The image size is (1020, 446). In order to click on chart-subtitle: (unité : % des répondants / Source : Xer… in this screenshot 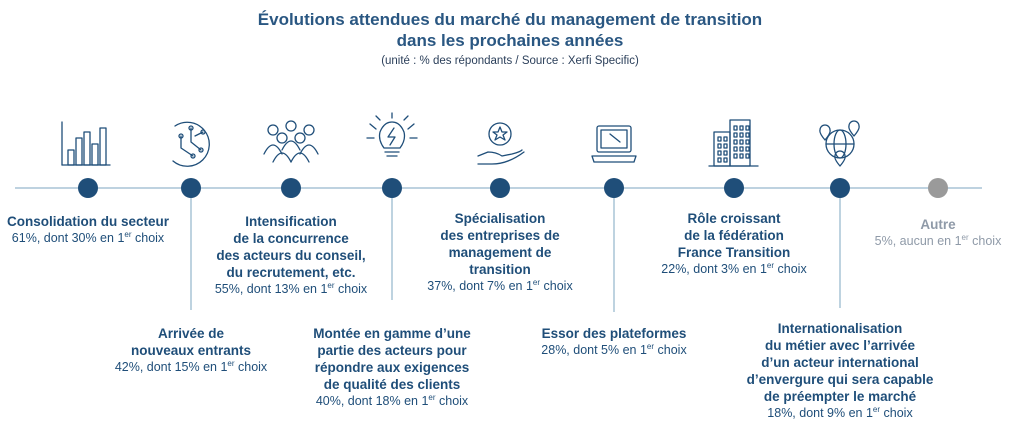, I will do `click(510, 61)`.